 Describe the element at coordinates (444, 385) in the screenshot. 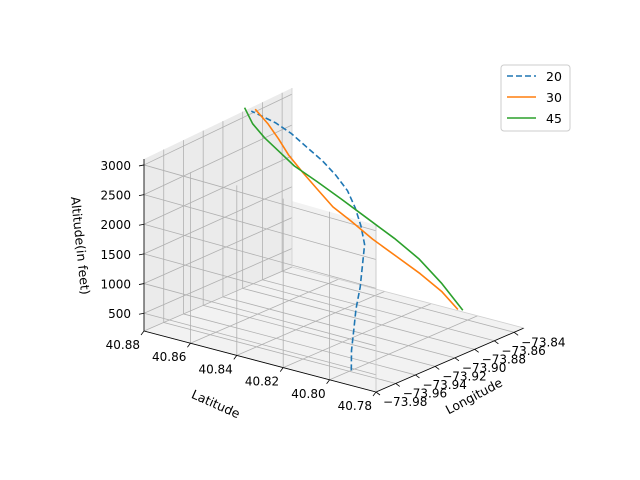

I see `x-tick-label: −73.94` at that location.